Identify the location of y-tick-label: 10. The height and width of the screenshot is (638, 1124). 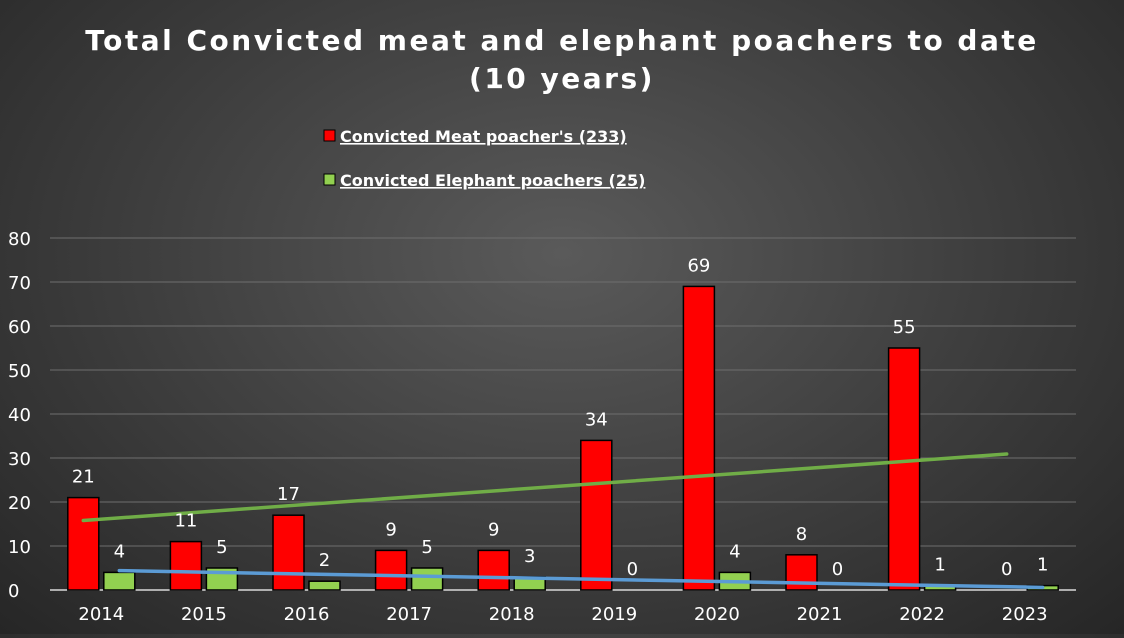
(19, 547).